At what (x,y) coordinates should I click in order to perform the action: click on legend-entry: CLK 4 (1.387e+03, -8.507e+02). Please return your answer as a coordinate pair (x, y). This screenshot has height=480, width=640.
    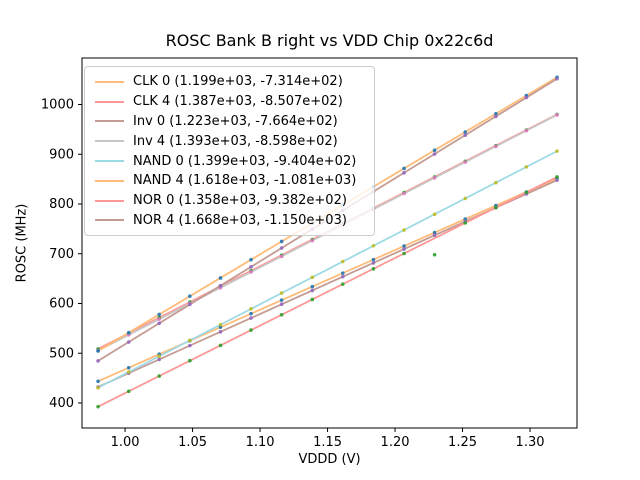
    Looking at the image, I should click on (231, 102).